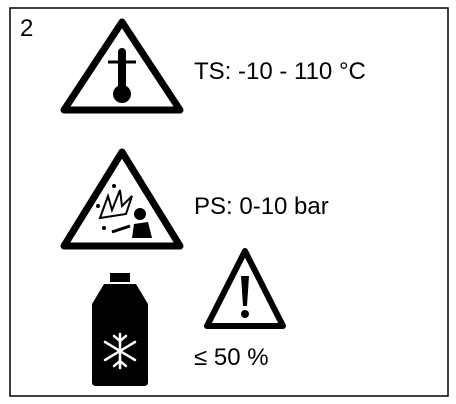  I want to click on warning-icon, so click(245, 288).